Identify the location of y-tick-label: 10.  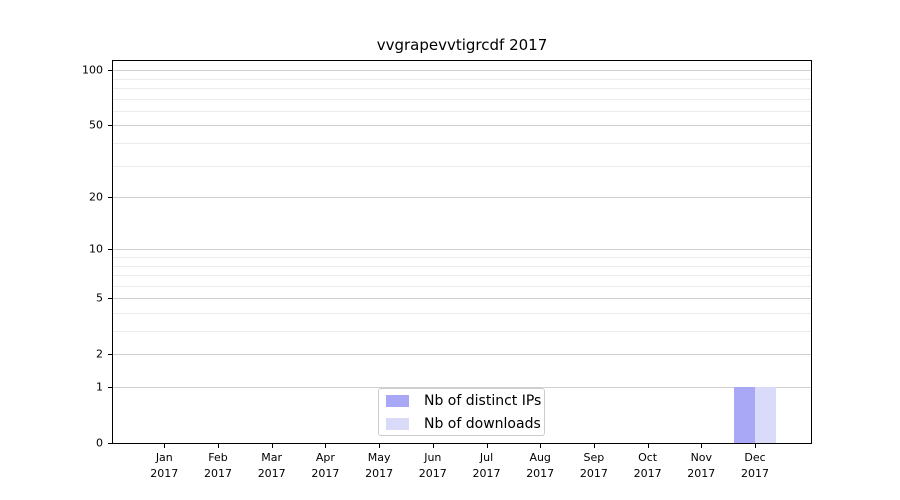
(96, 249).